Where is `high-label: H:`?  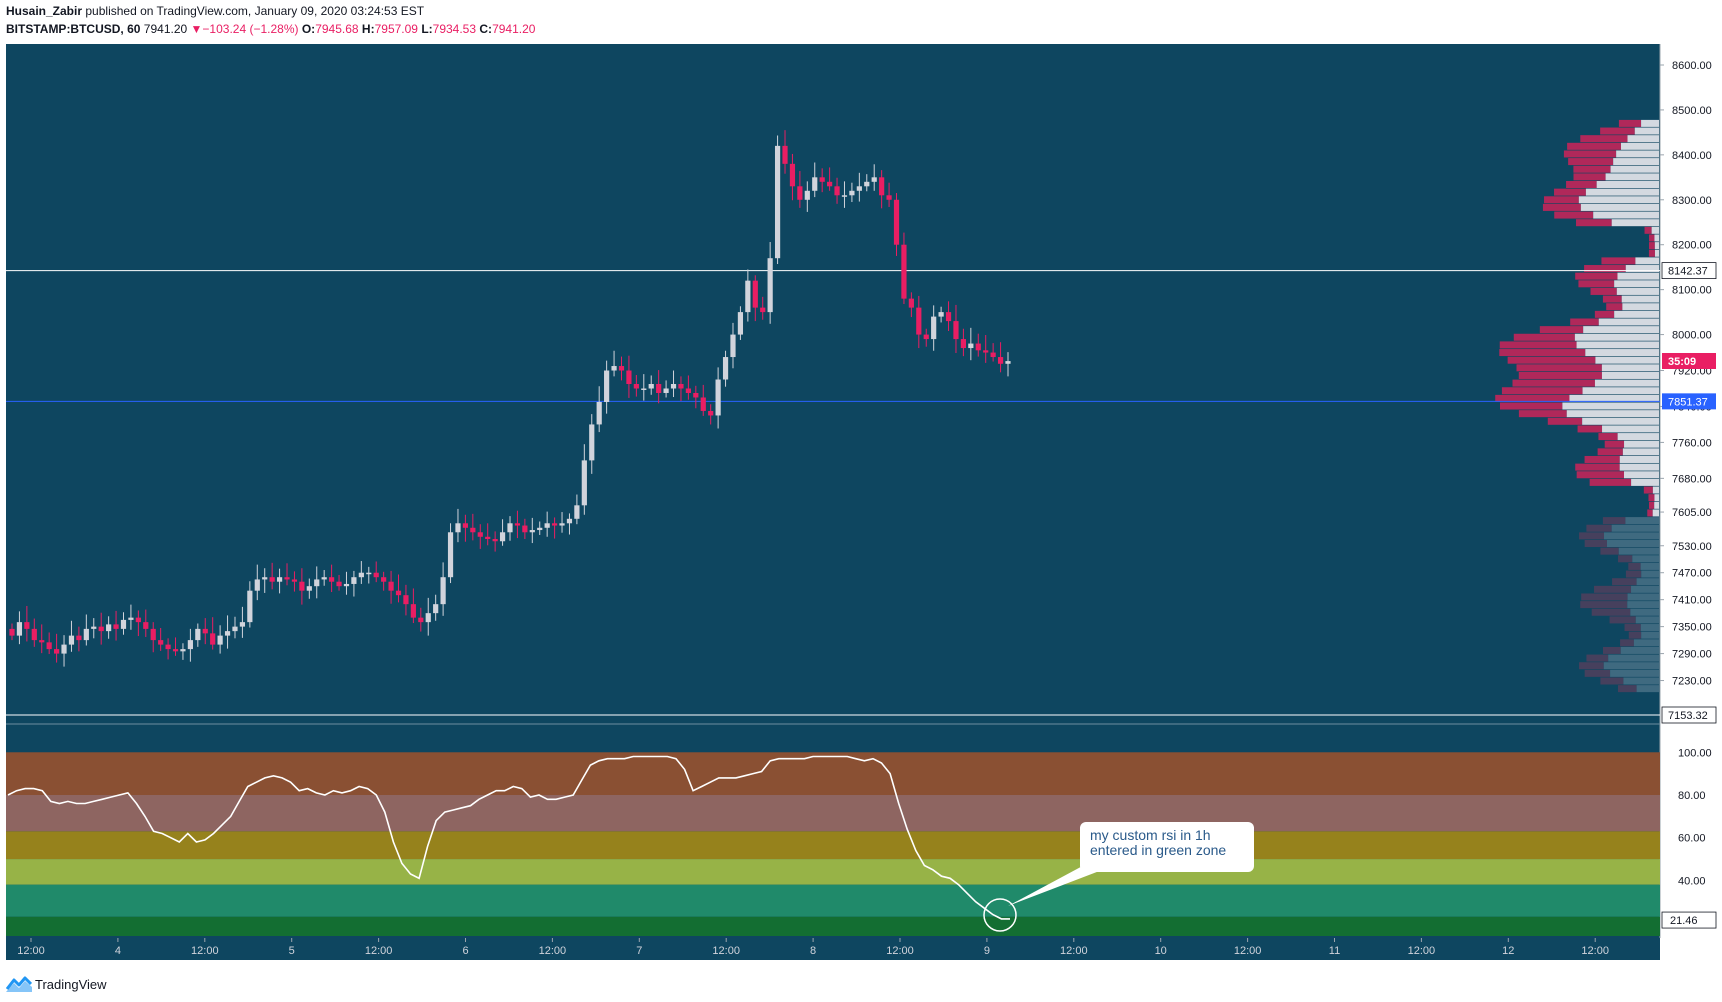 high-label: H: is located at coordinates (368, 29).